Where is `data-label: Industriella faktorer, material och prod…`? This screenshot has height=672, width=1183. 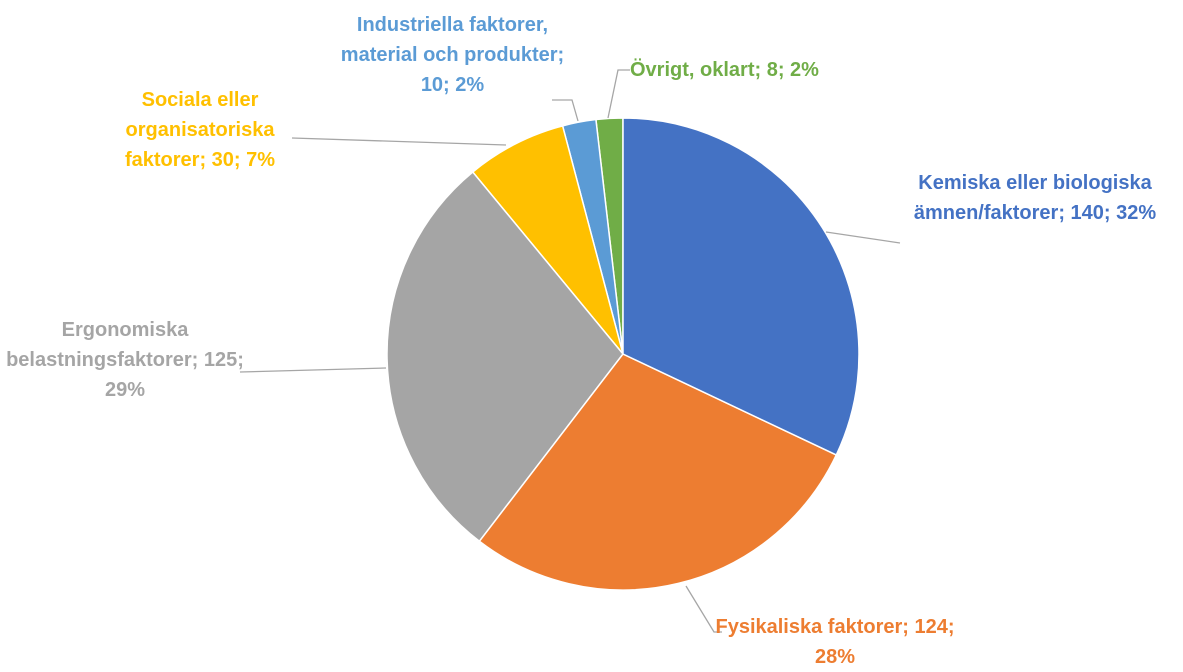
data-label: Industriella faktorer, material och prod… is located at coordinates (452, 55).